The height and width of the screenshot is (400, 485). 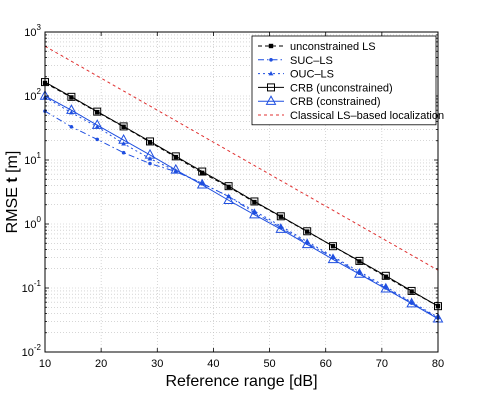 What do you see at coordinates (213, 364) in the screenshot?
I see `x-tick-label: 40` at bounding box center [213, 364].